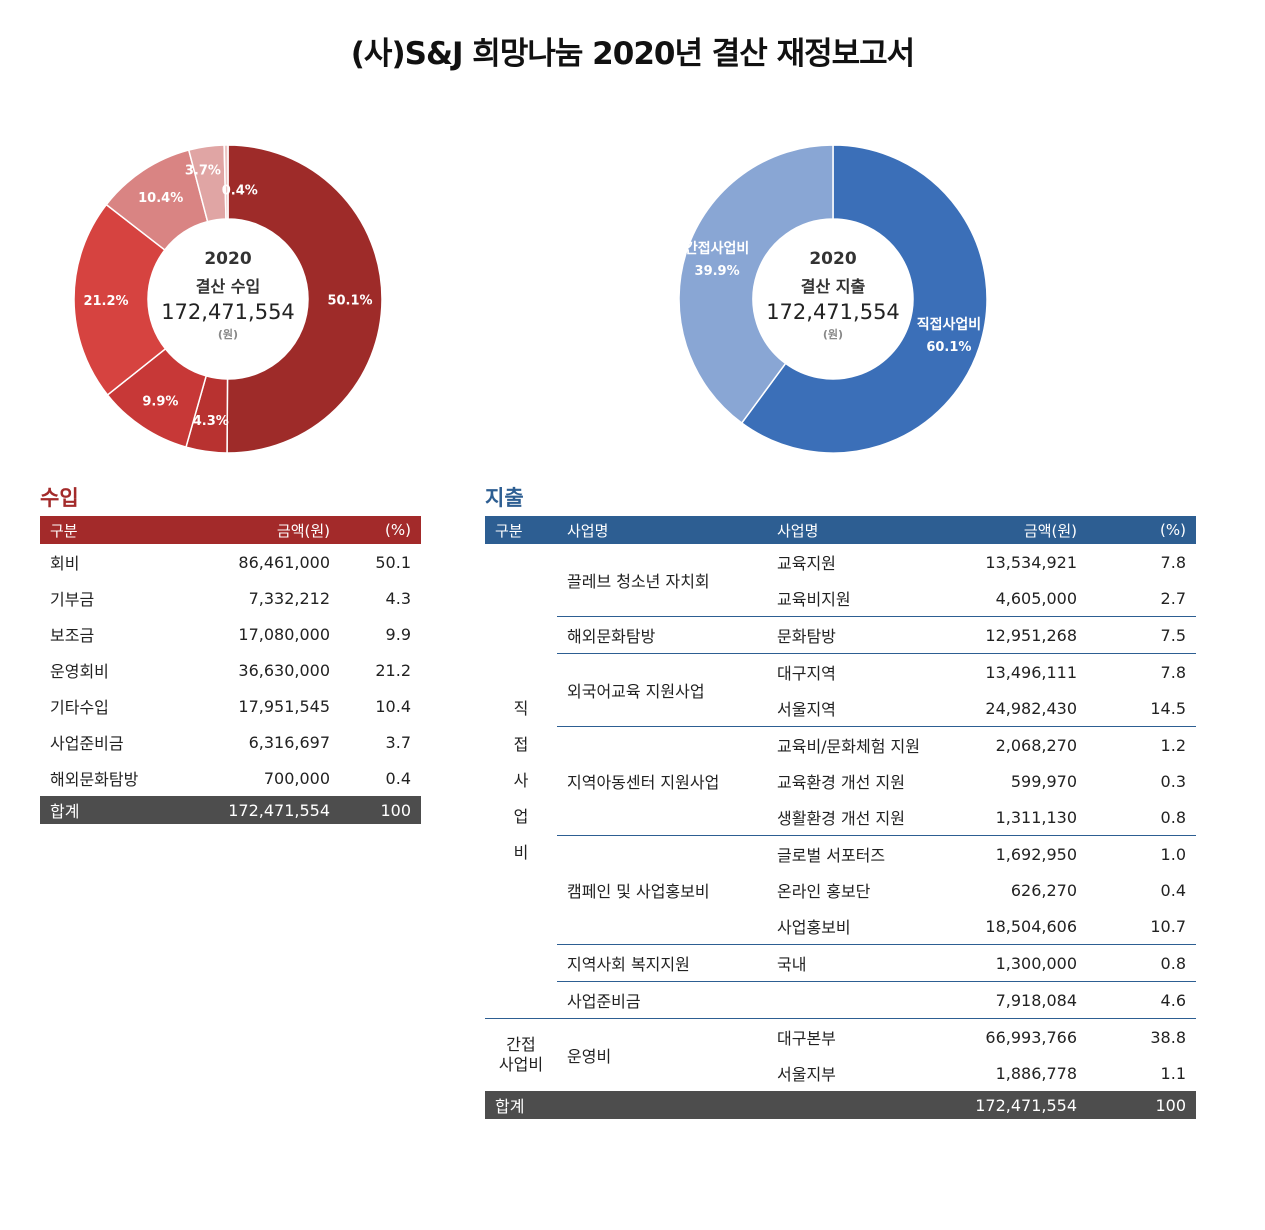  Describe the element at coordinates (1017, 1000) in the screenshot. I see `expense-amount-cell: 7,918,084` at that location.